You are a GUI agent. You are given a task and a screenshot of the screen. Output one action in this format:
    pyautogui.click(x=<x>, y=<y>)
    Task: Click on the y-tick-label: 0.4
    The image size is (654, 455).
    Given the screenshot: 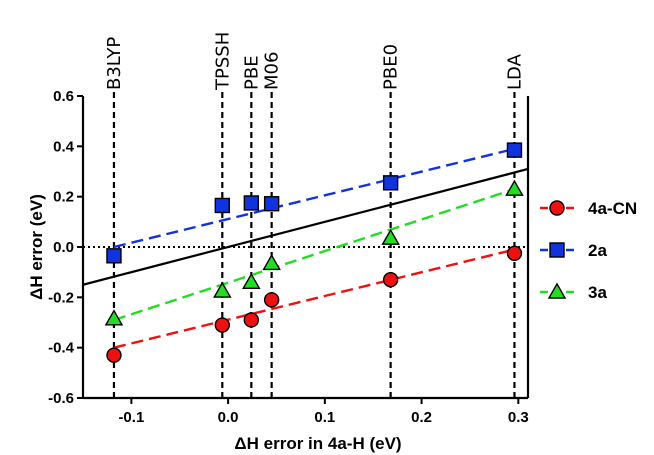 What is the action you would take?
    pyautogui.click(x=64, y=146)
    